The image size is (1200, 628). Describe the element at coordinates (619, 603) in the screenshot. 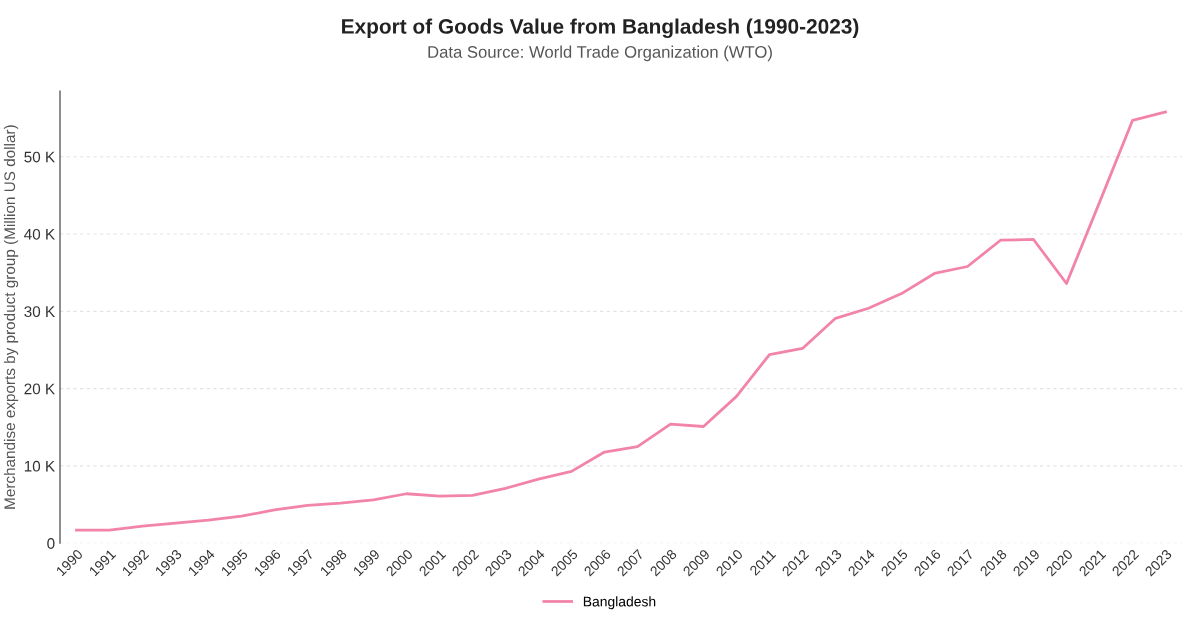

I see `legend-label: Bangladesh` at that location.